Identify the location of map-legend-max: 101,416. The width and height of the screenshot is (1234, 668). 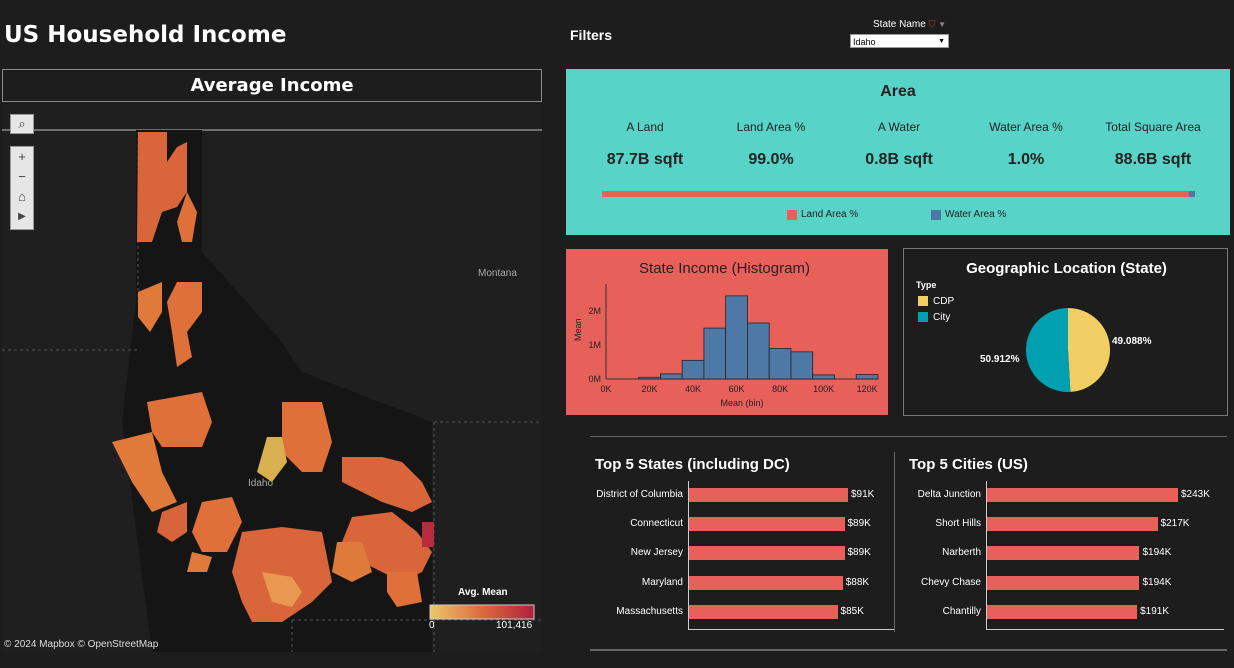
(514, 625).